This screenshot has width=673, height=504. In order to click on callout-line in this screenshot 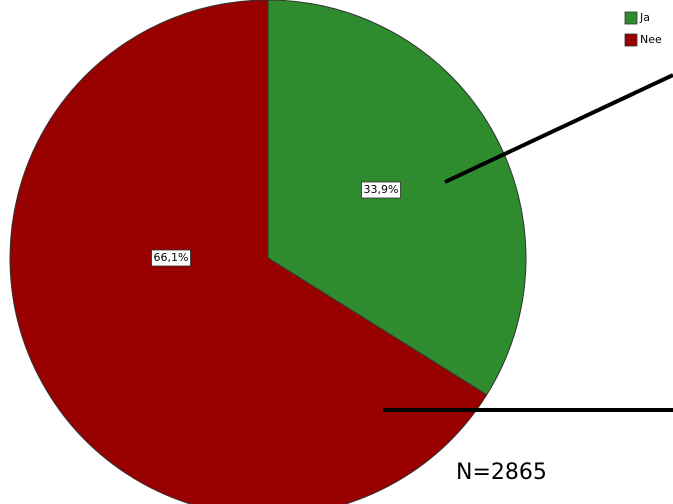, I will do `click(558, 128)`.